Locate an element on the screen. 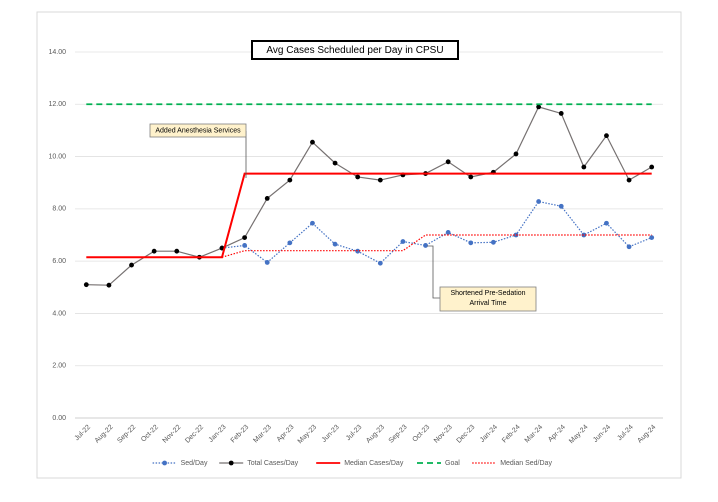 The width and height of the screenshot is (718, 502). annotation-wrap: Shortened Pre-Sedation Arrival Time is located at coordinates (488, 298).